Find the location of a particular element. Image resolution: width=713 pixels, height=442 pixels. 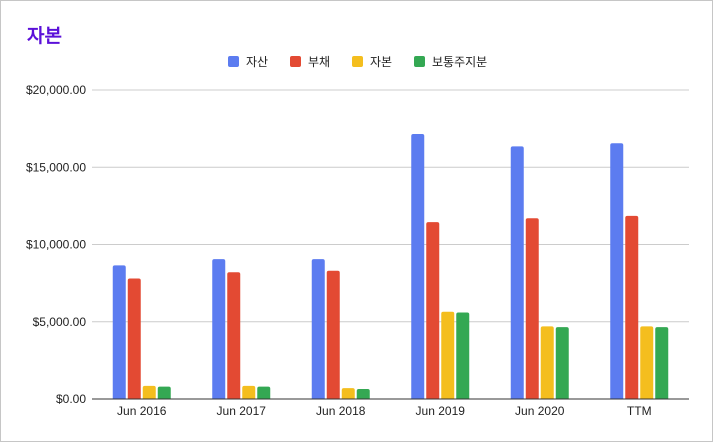

y-tick-label: $10,000.00 is located at coordinates (56, 245).